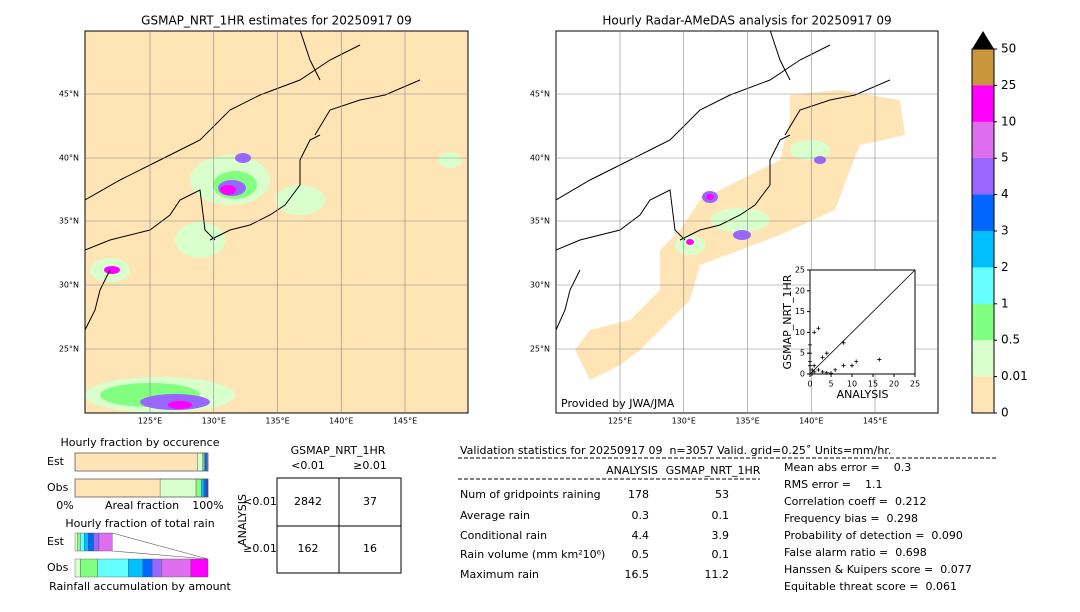 The image size is (1080, 612). Describe the element at coordinates (851, 518) in the screenshot. I see `score: Frequency bias = 0.298` at that location.